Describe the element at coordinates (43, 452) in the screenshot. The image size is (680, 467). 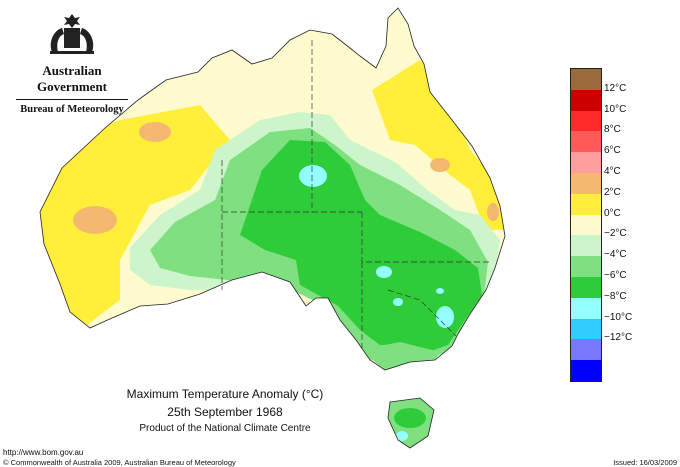
I see `website-link: http://www.bom.gov.au` at that location.